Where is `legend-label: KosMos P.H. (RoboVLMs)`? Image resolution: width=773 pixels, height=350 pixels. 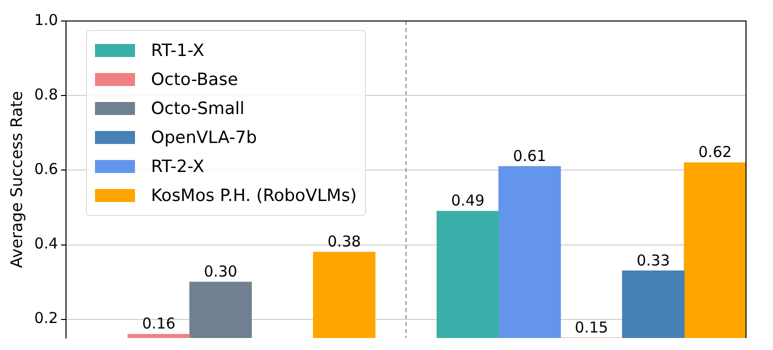
legend-label: KosMos P.H. (RoboVLMs) is located at coordinates (254, 196).